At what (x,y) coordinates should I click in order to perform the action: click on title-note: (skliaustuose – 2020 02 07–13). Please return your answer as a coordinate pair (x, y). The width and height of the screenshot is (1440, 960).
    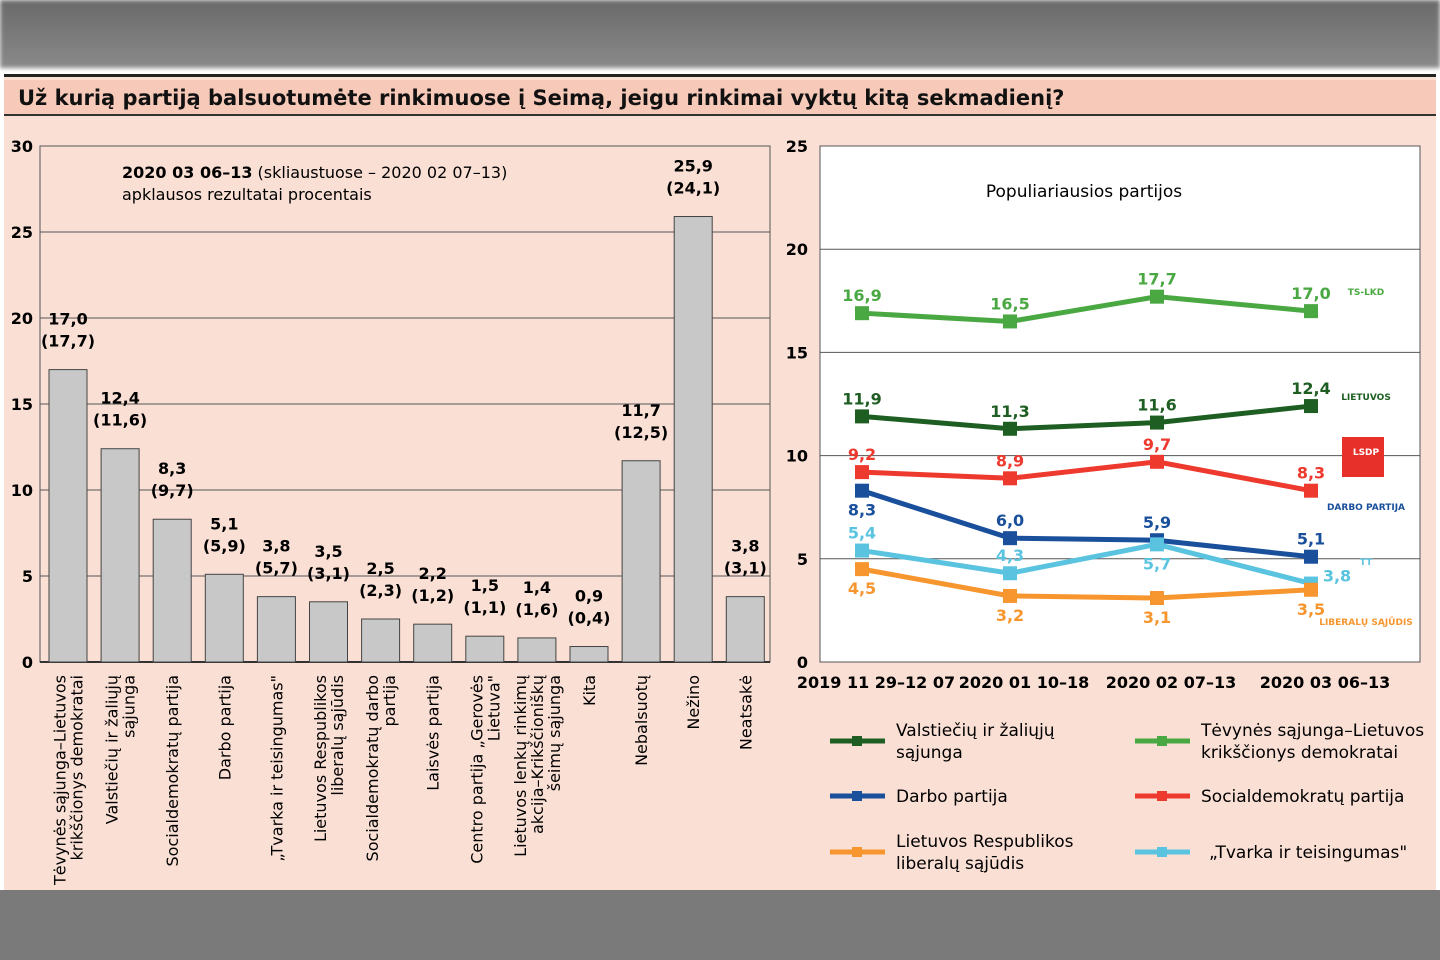
    Looking at the image, I should click on (379, 172).